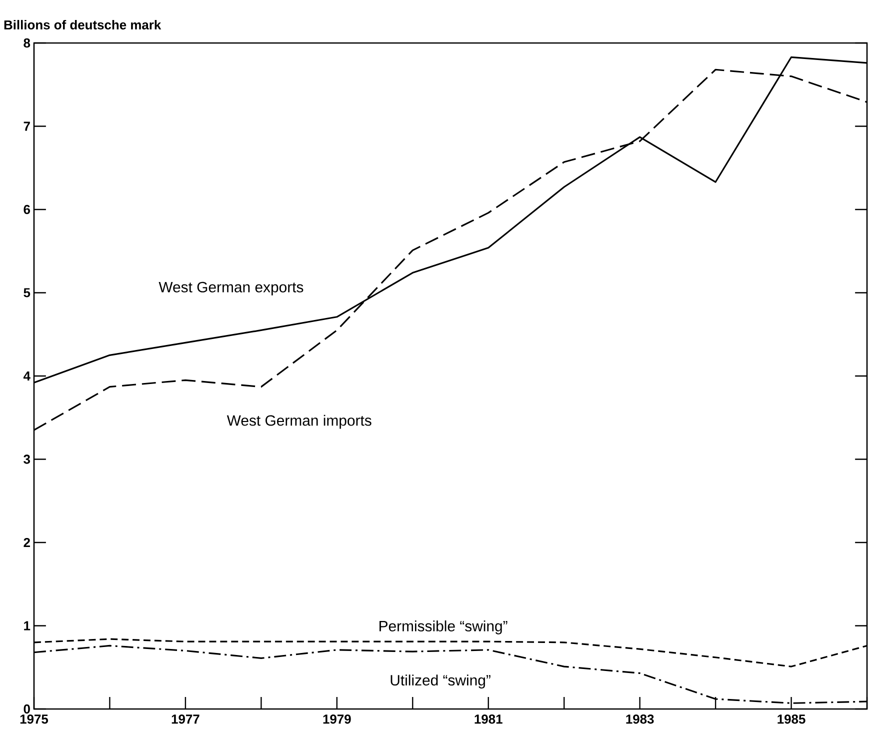 This screenshot has height=750, width=870. What do you see at coordinates (299, 421) in the screenshot?
I see `text: West German imports` at bounding box center [299, 421].